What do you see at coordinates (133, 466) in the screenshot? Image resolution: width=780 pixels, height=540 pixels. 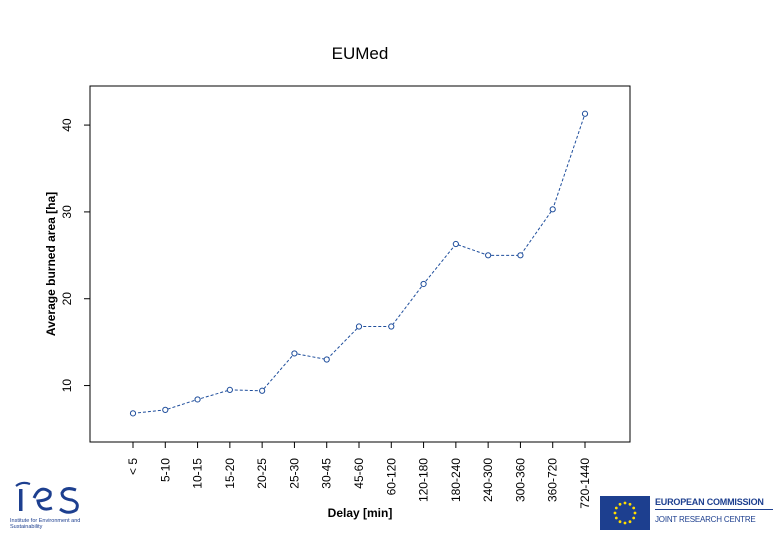 I see `x-tick-label: < 5` at bounding box center [133, 466].